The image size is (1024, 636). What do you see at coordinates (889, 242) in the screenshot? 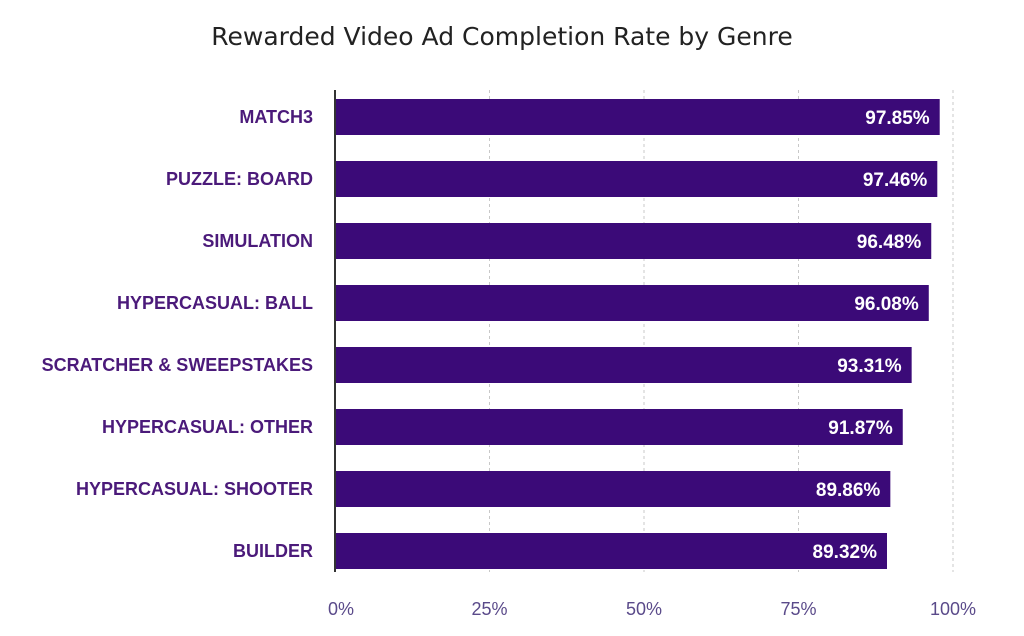
I see `bar-value-label: 96.48%` at bounding box center [889, 242].